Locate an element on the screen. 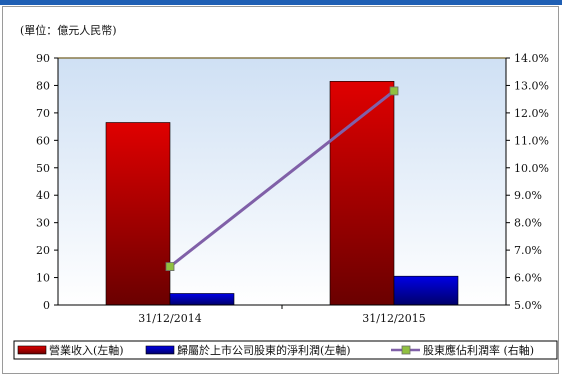  right-tick-label: 12.0% is located at coordinates (531, 113).